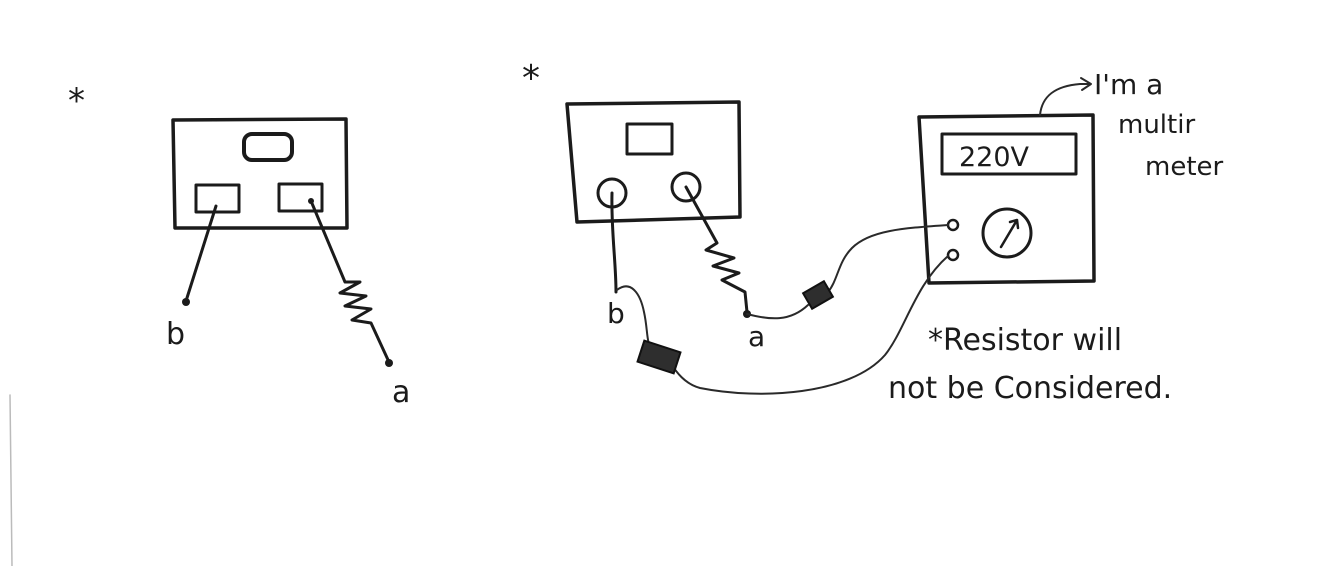 The width and height of the screenshot is (1320, 566). I want to click on alligator-clip-b, so click(659, 357).